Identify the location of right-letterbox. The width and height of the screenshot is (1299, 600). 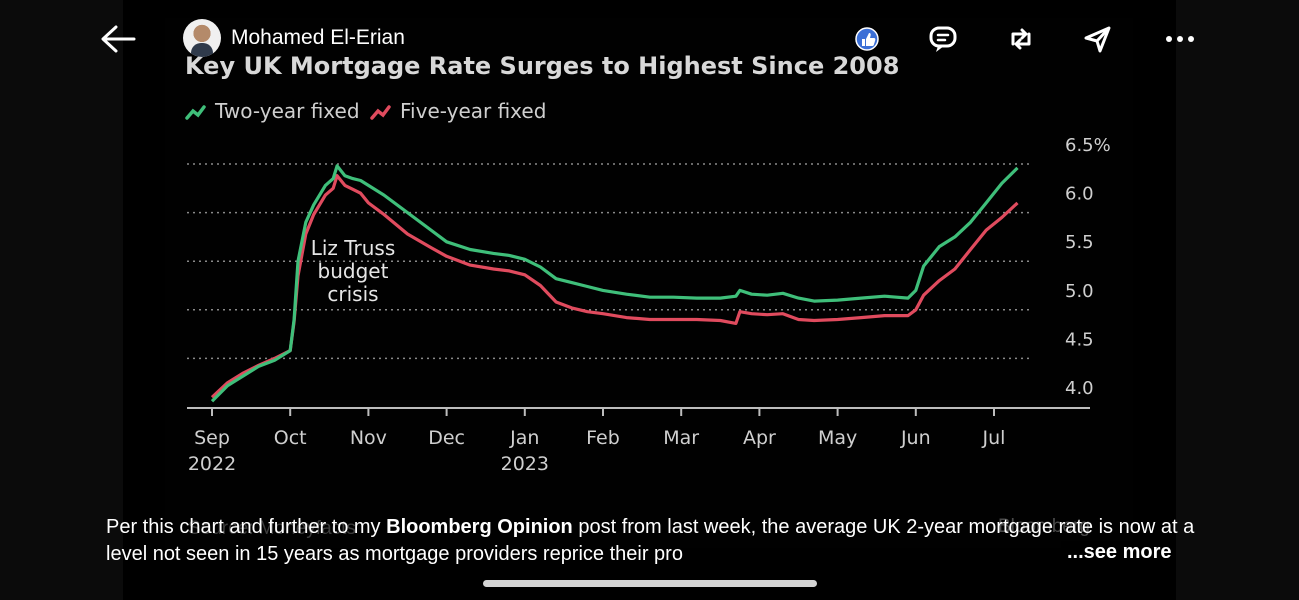
(1237, 300).